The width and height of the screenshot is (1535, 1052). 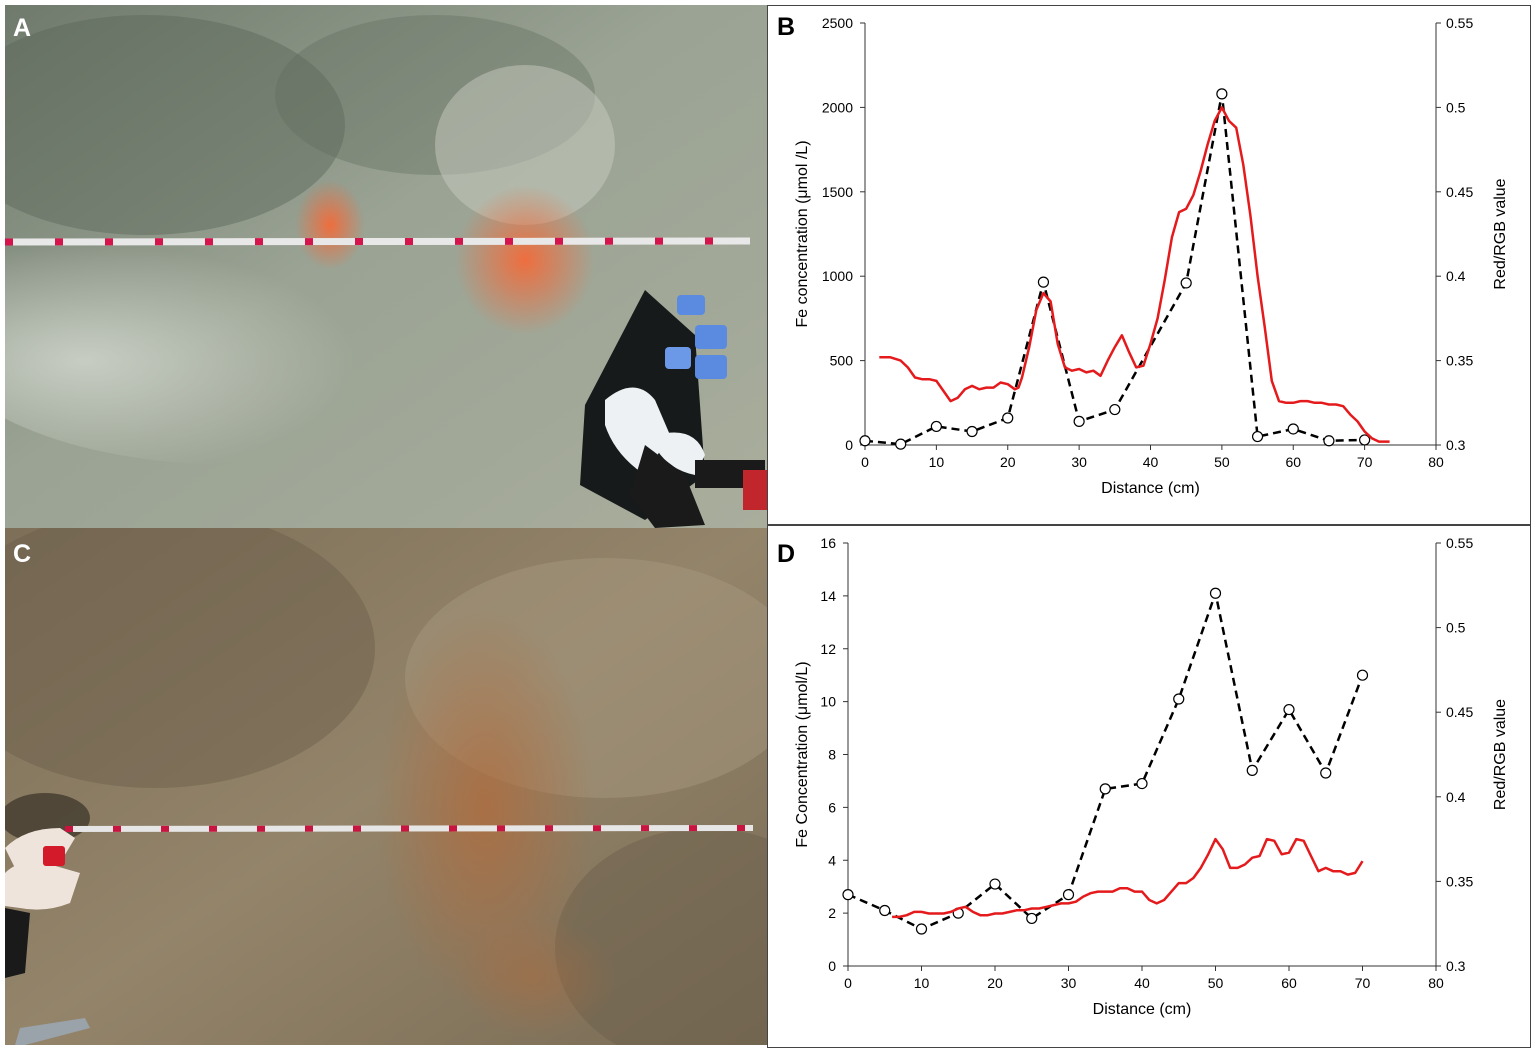 What do you see at coordinates (832, 755) in the screenshot?
I see `y-tick-label-left: 8` at bounding box center [832, 755].